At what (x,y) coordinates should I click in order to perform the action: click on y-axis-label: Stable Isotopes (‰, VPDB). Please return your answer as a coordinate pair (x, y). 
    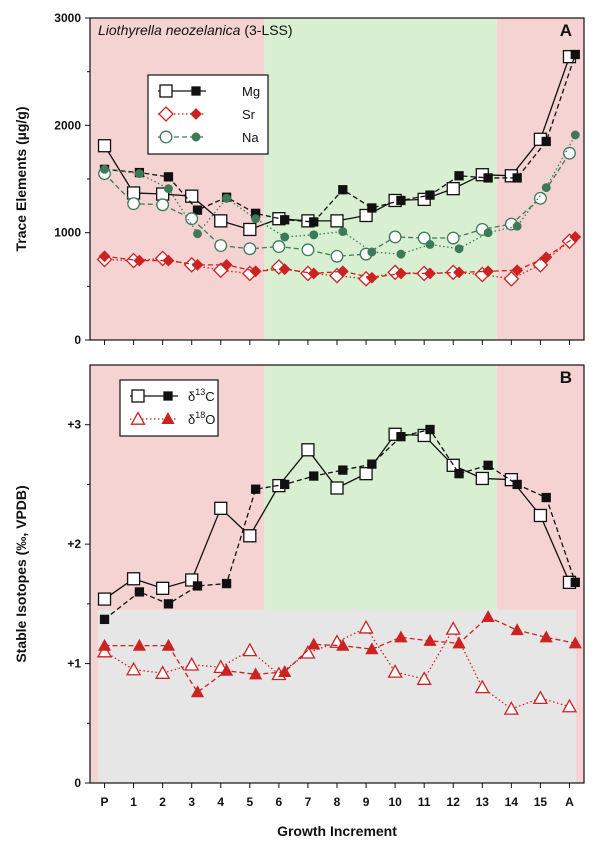
    Looking at the image, I should click on (21, 573).